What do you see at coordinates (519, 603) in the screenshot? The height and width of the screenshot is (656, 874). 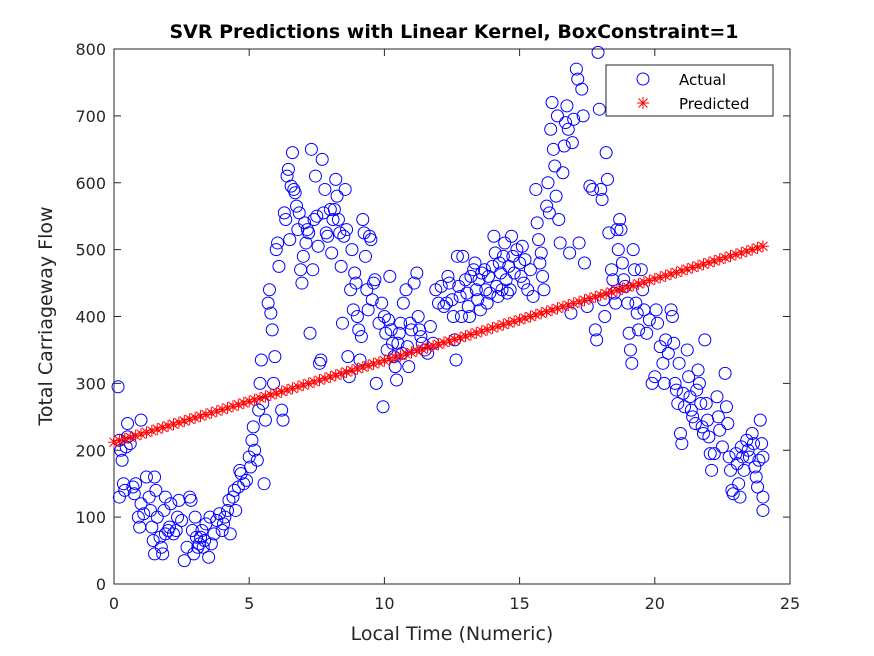 I see `x-tick-label: 15` at bounding box center [519, 603].